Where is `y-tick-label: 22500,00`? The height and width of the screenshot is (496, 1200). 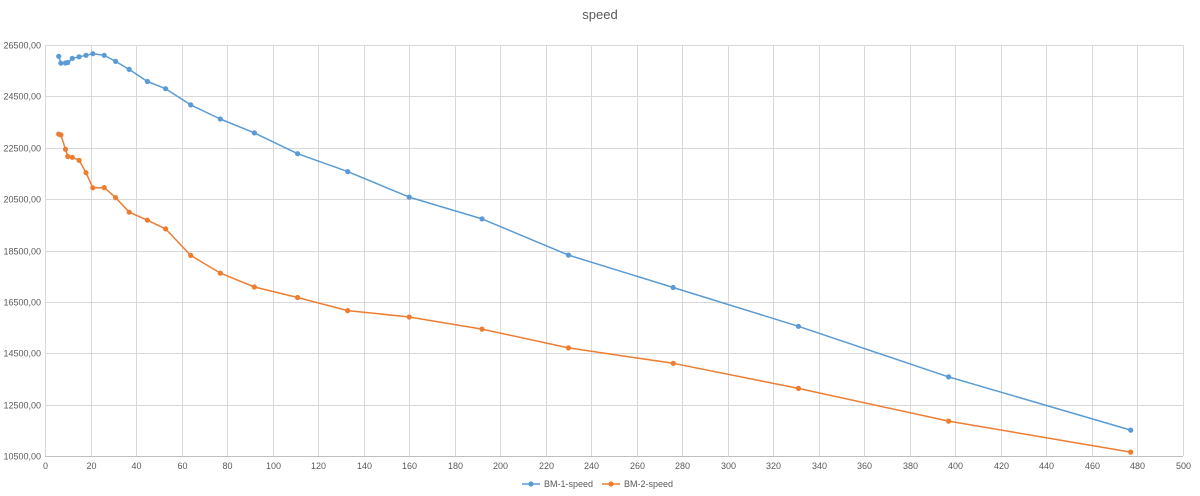 y-tick-label: 22500,00 is located at coordinates (22, 149).